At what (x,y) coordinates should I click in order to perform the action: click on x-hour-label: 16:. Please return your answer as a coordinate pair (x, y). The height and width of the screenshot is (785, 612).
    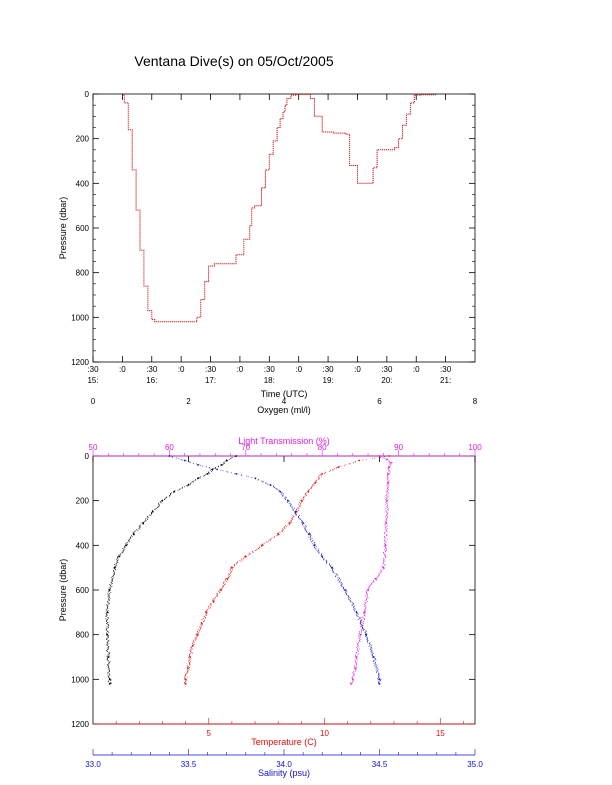
    Looking at the image, I should click on (151, 380).